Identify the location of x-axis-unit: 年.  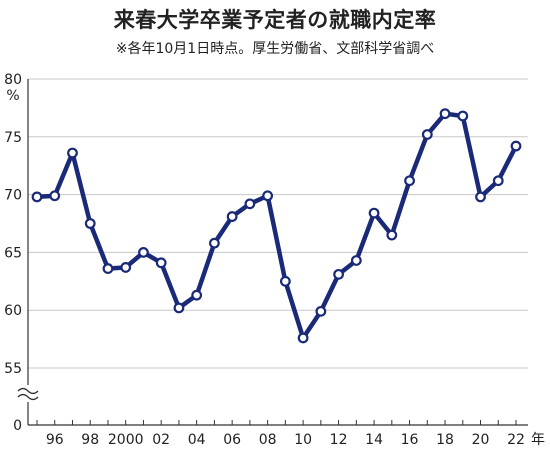
(538, 440).